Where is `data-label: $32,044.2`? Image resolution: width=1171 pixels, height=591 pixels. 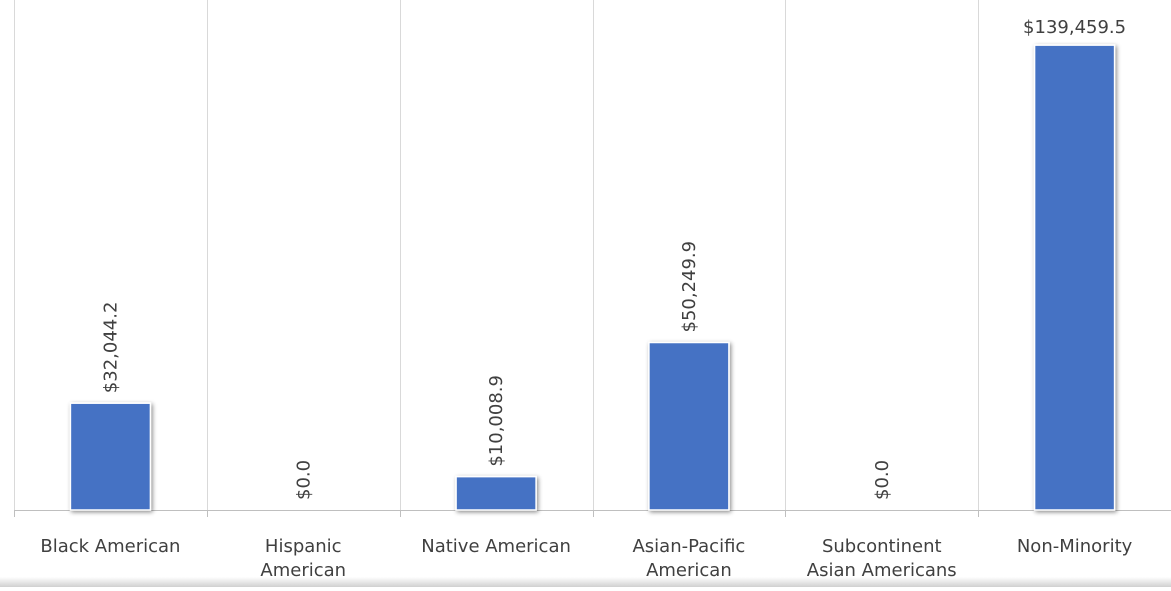
data-label: $32,044.2 is located at coordinates (110, 348).